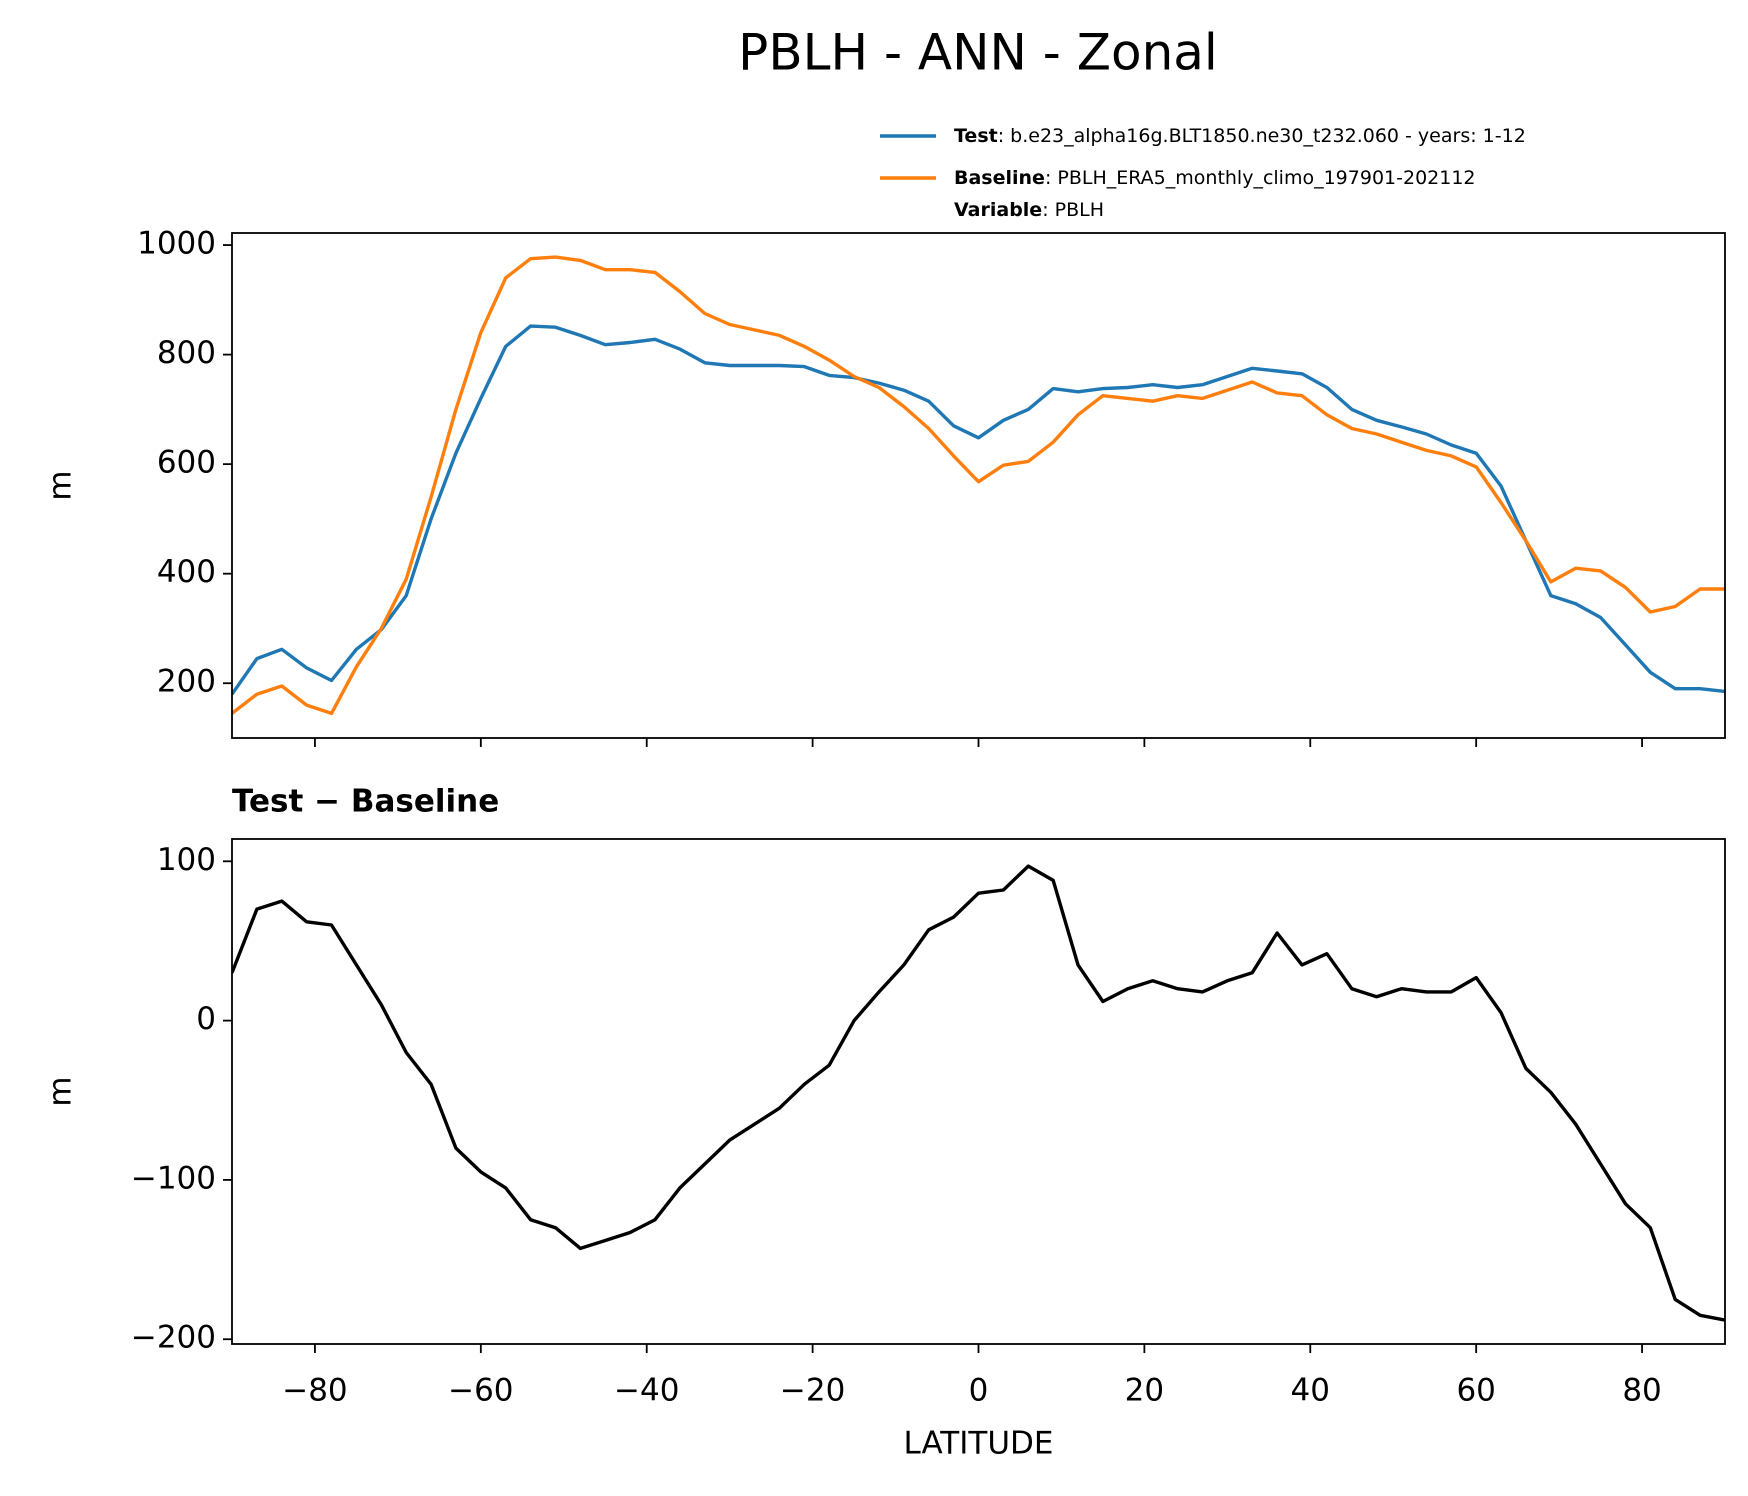 The height and width of the screenshot is (1496, 1748). I want to click on legend-entry: Variable: PBLH, so click(1029, 210).